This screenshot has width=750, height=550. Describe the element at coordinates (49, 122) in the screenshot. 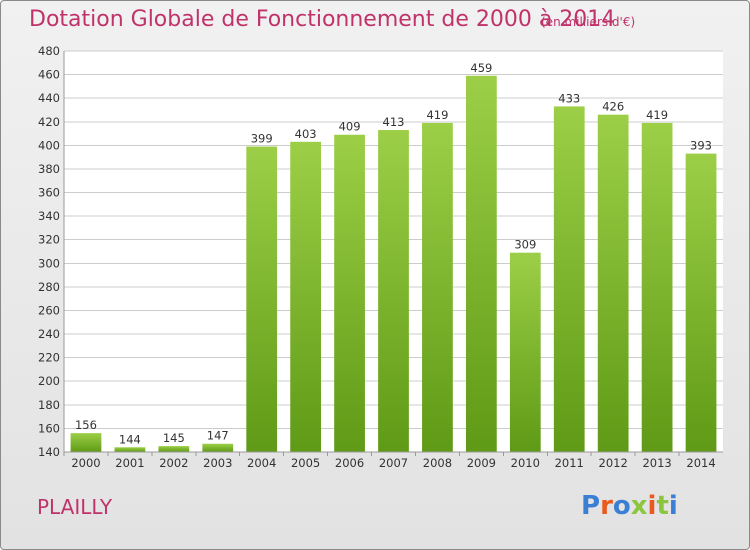

I see `y-tick-label: 420` at that location.